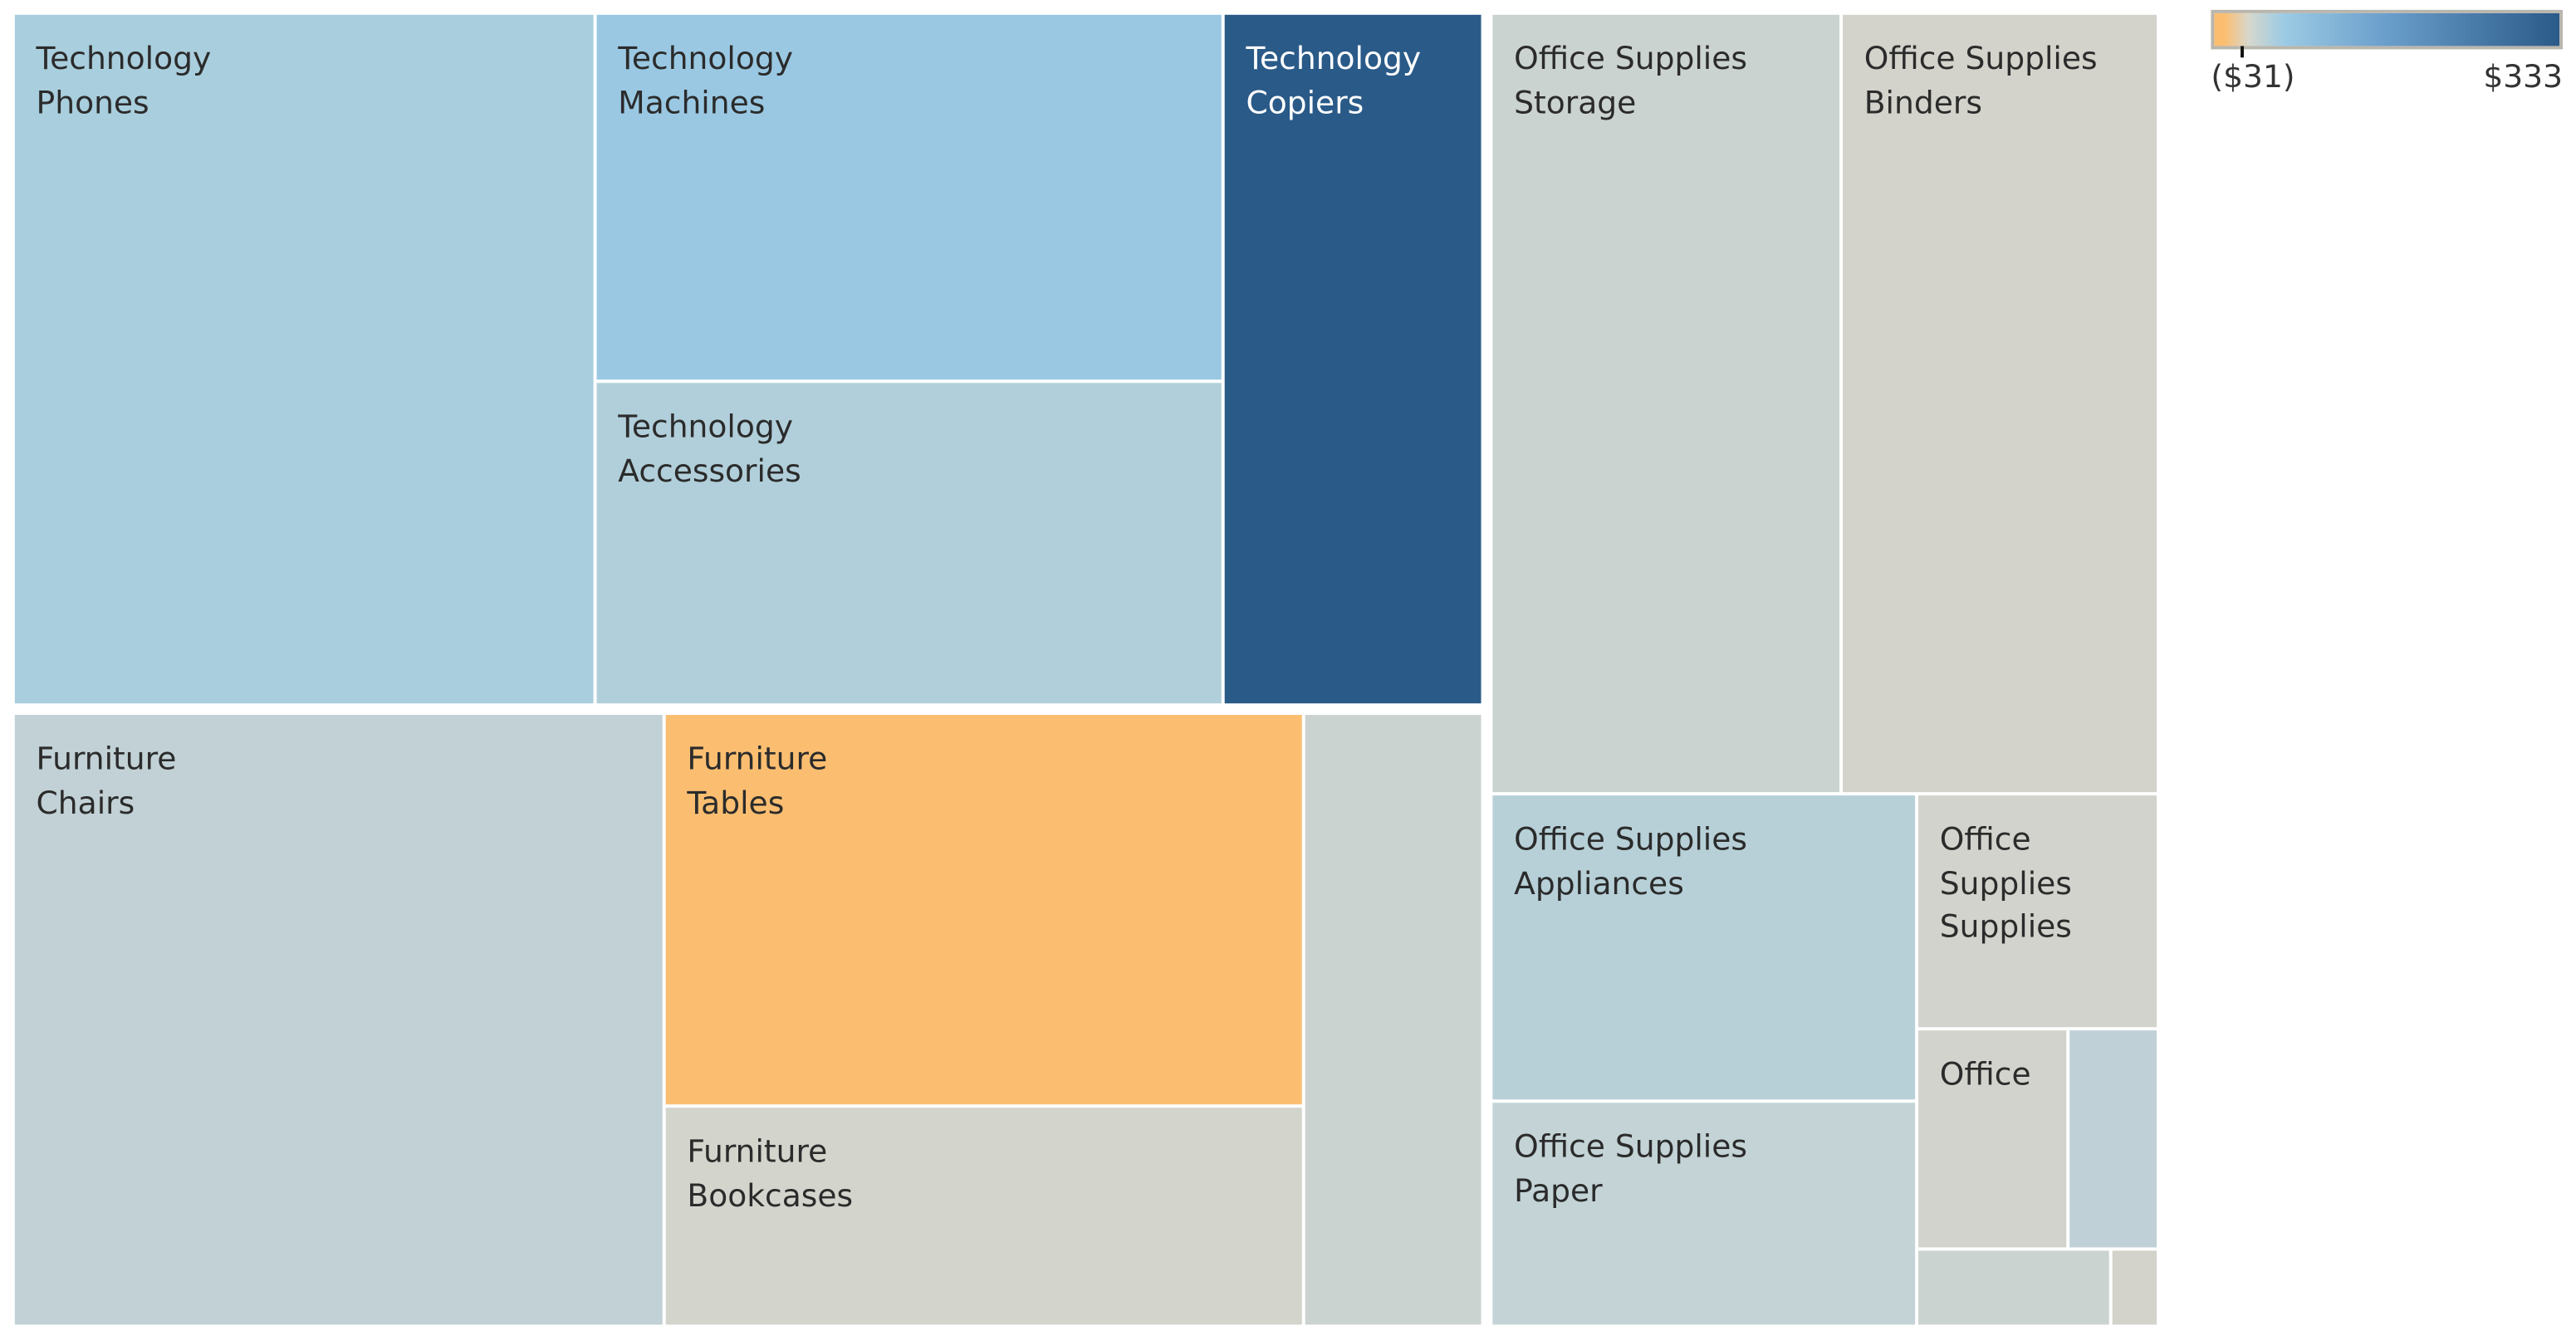 This screenshot has width=2576, height=1340. What do you see at coordinates (92, 102) in the screenshot?
I see `label-line: Phones` at bounding box center [92, 102].